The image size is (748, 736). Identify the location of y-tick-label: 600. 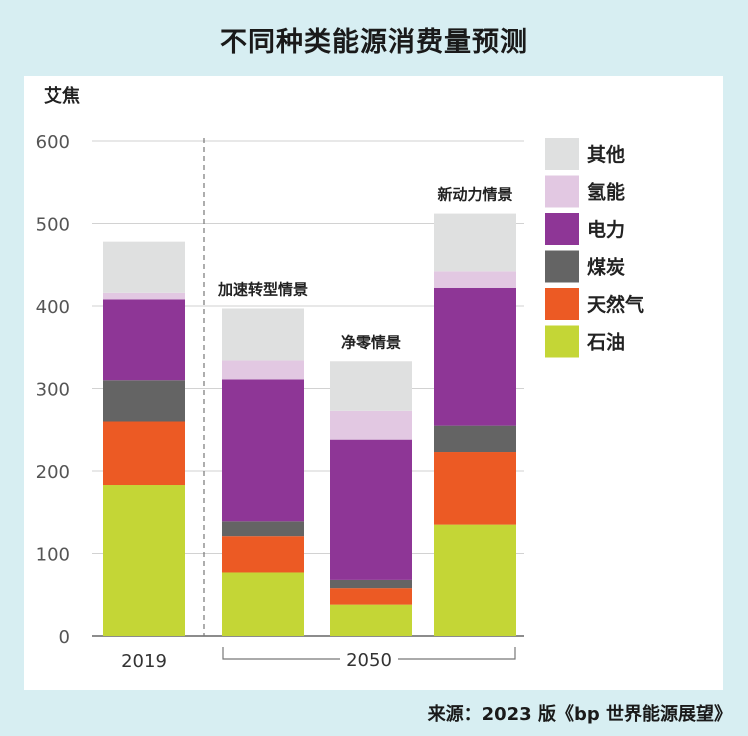
(53, 142).